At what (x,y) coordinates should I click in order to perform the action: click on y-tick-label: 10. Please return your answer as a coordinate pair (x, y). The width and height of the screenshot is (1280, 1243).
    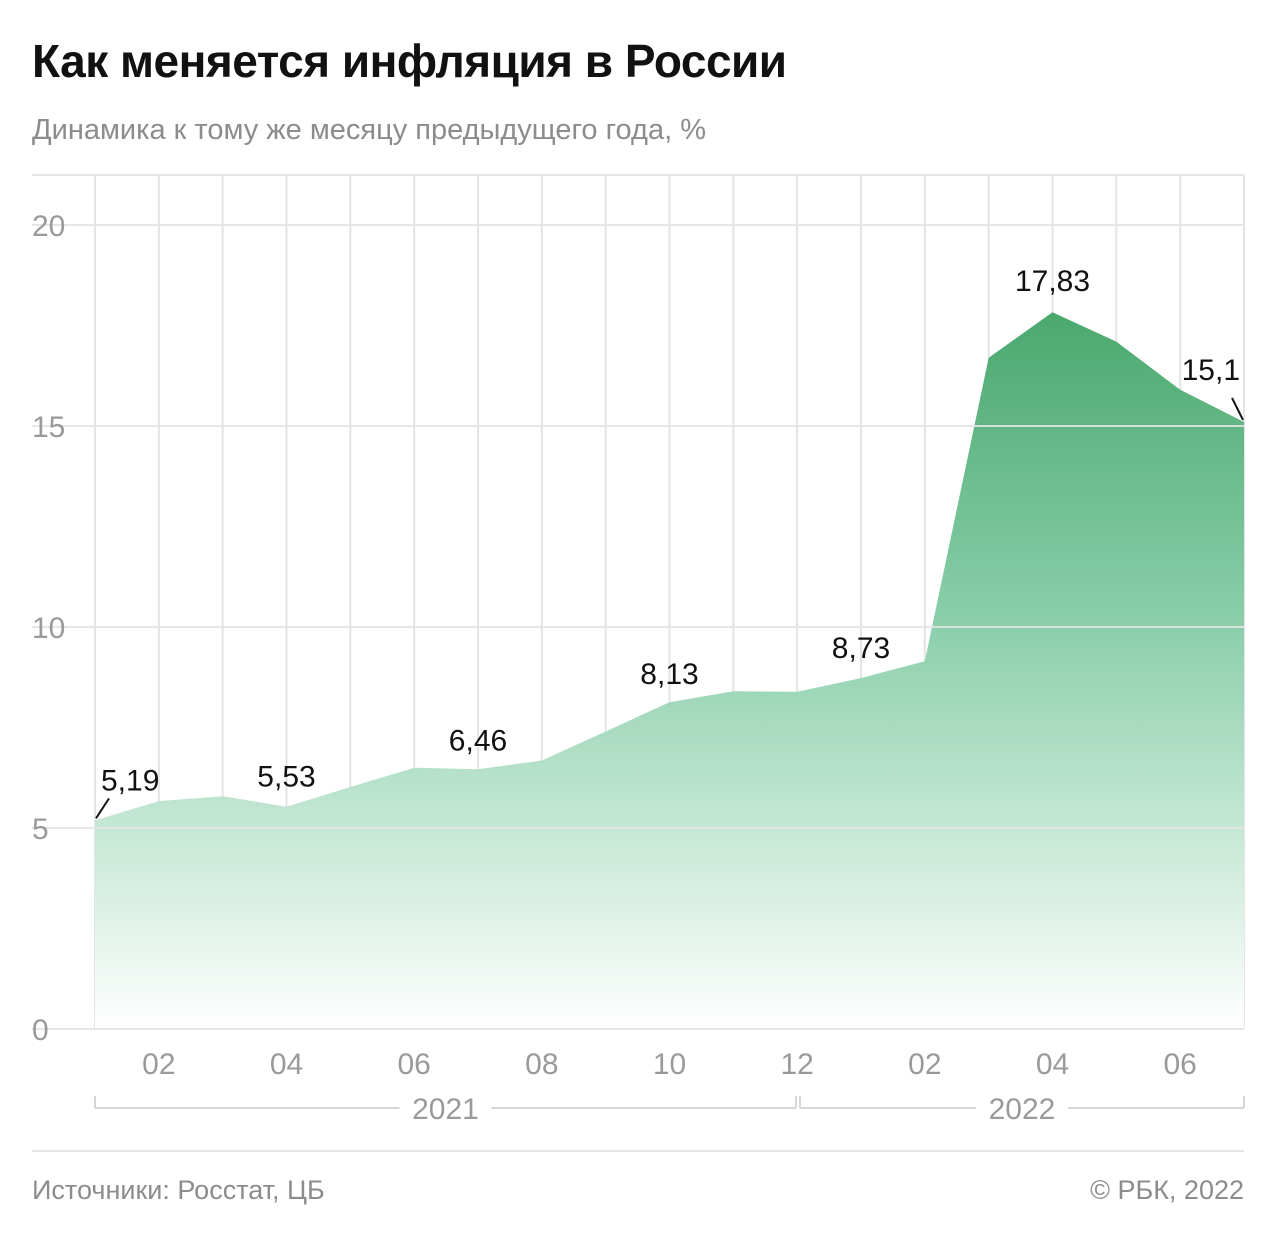
    Looking at the image, I should click on (48, 628).